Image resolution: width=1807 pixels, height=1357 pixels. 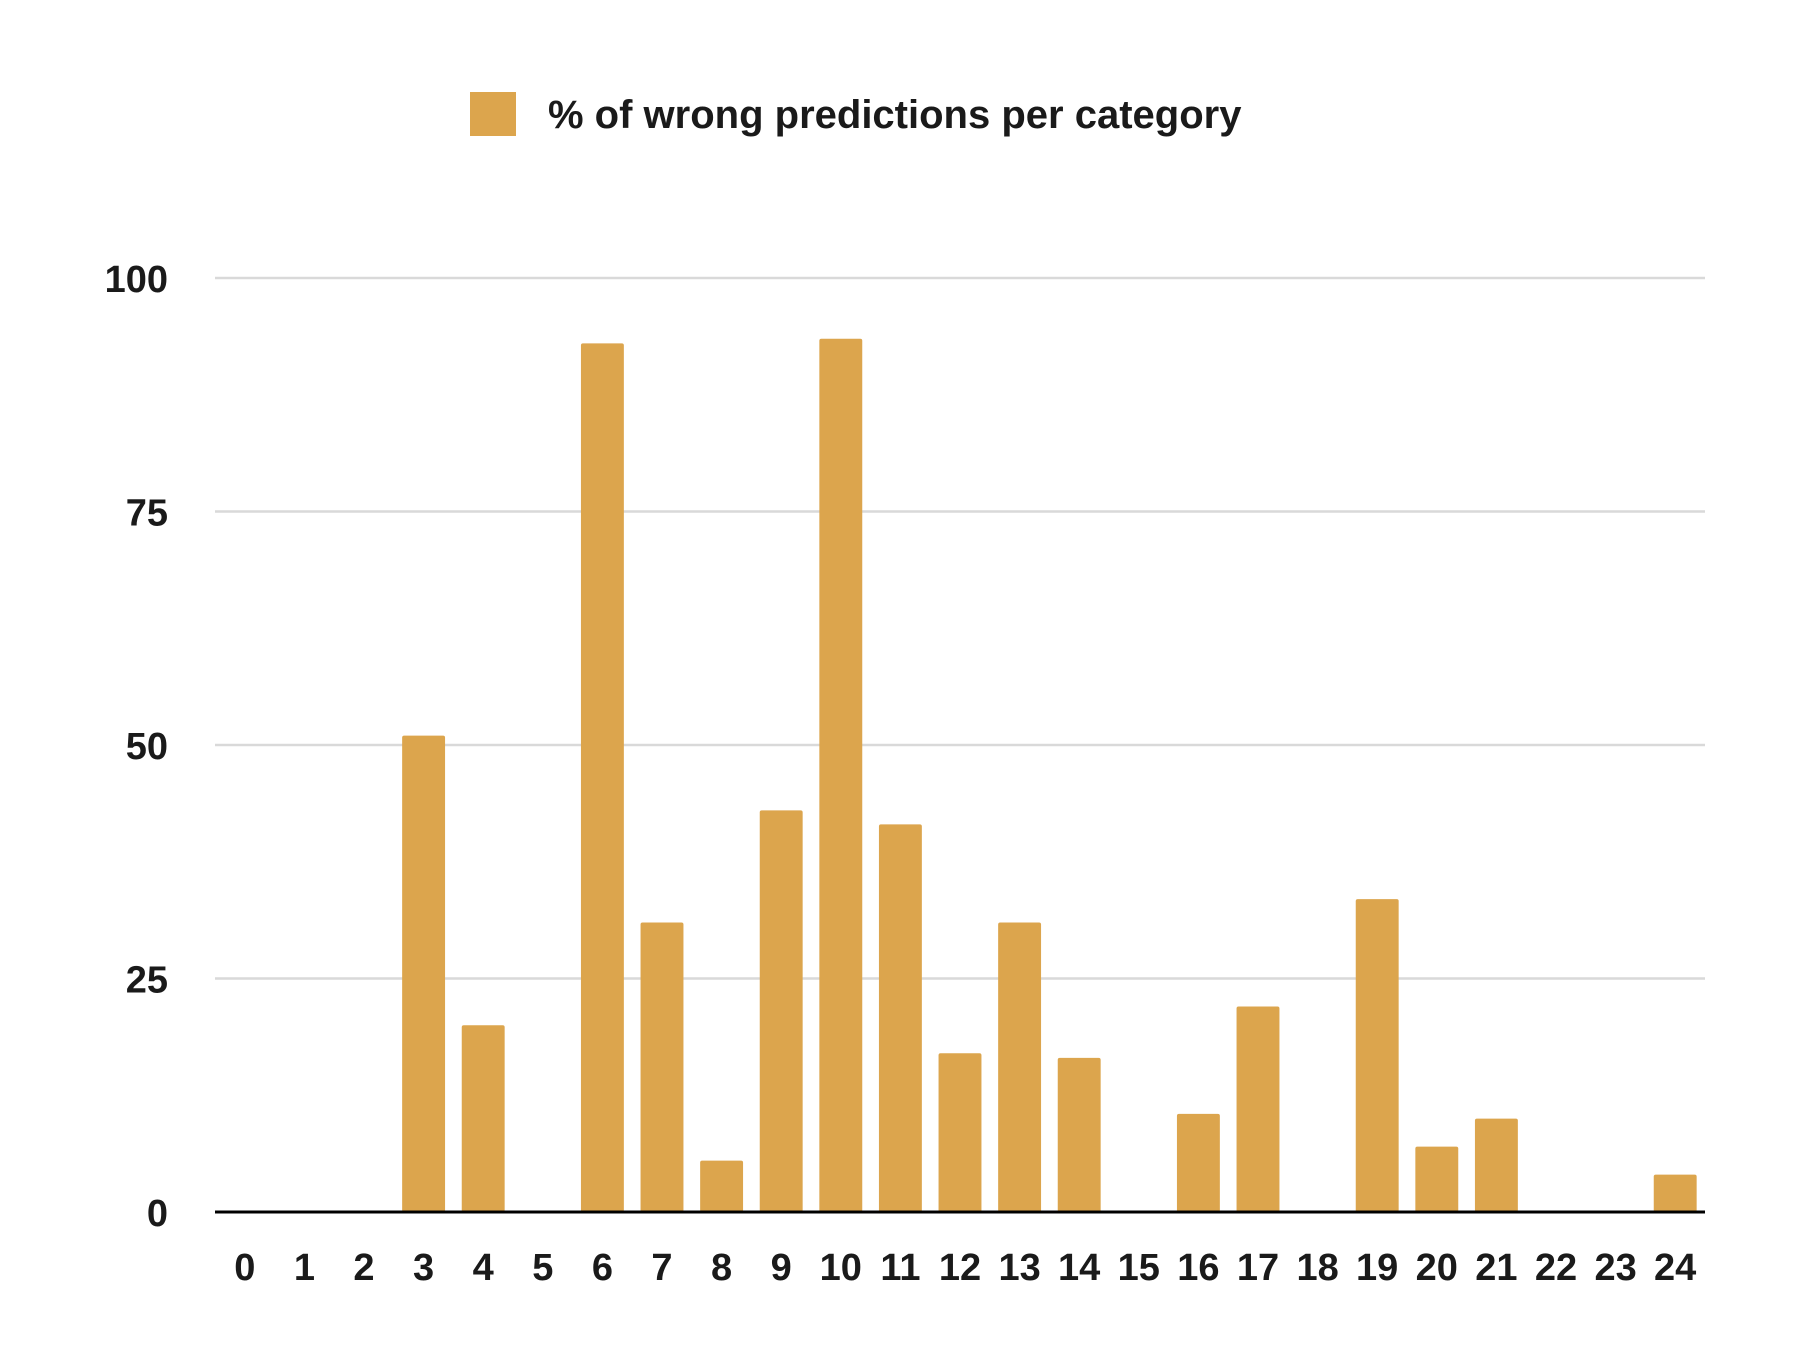 I want to click on x-tick-label: 13, so click(x=1019, y=1268).